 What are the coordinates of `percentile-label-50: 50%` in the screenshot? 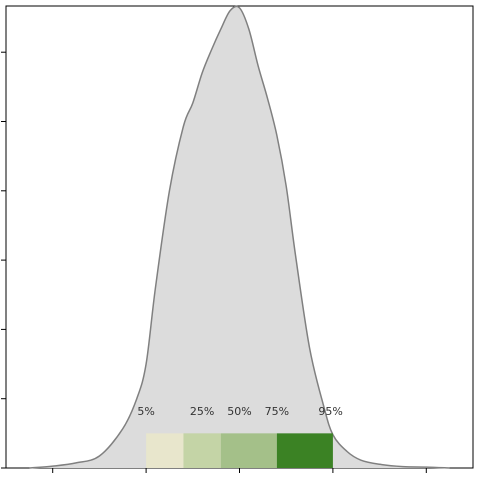 It's located at (239, 411).